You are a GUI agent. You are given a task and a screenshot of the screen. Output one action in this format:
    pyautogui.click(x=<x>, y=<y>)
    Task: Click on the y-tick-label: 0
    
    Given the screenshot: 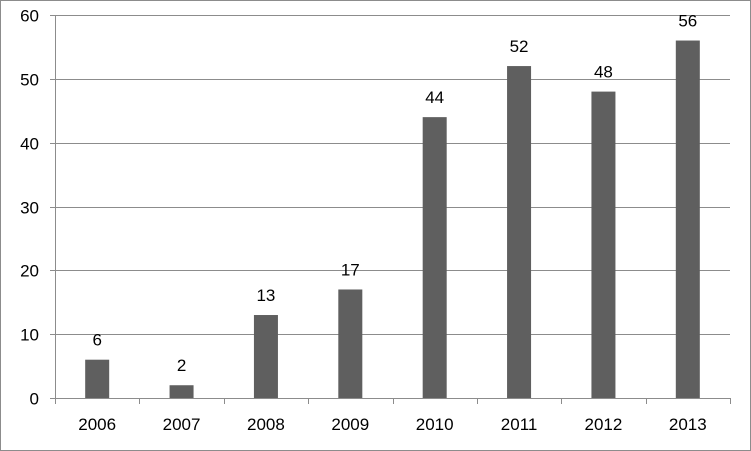 What is the action you would take?
    pyautogui.click(x=34, y=399)
    